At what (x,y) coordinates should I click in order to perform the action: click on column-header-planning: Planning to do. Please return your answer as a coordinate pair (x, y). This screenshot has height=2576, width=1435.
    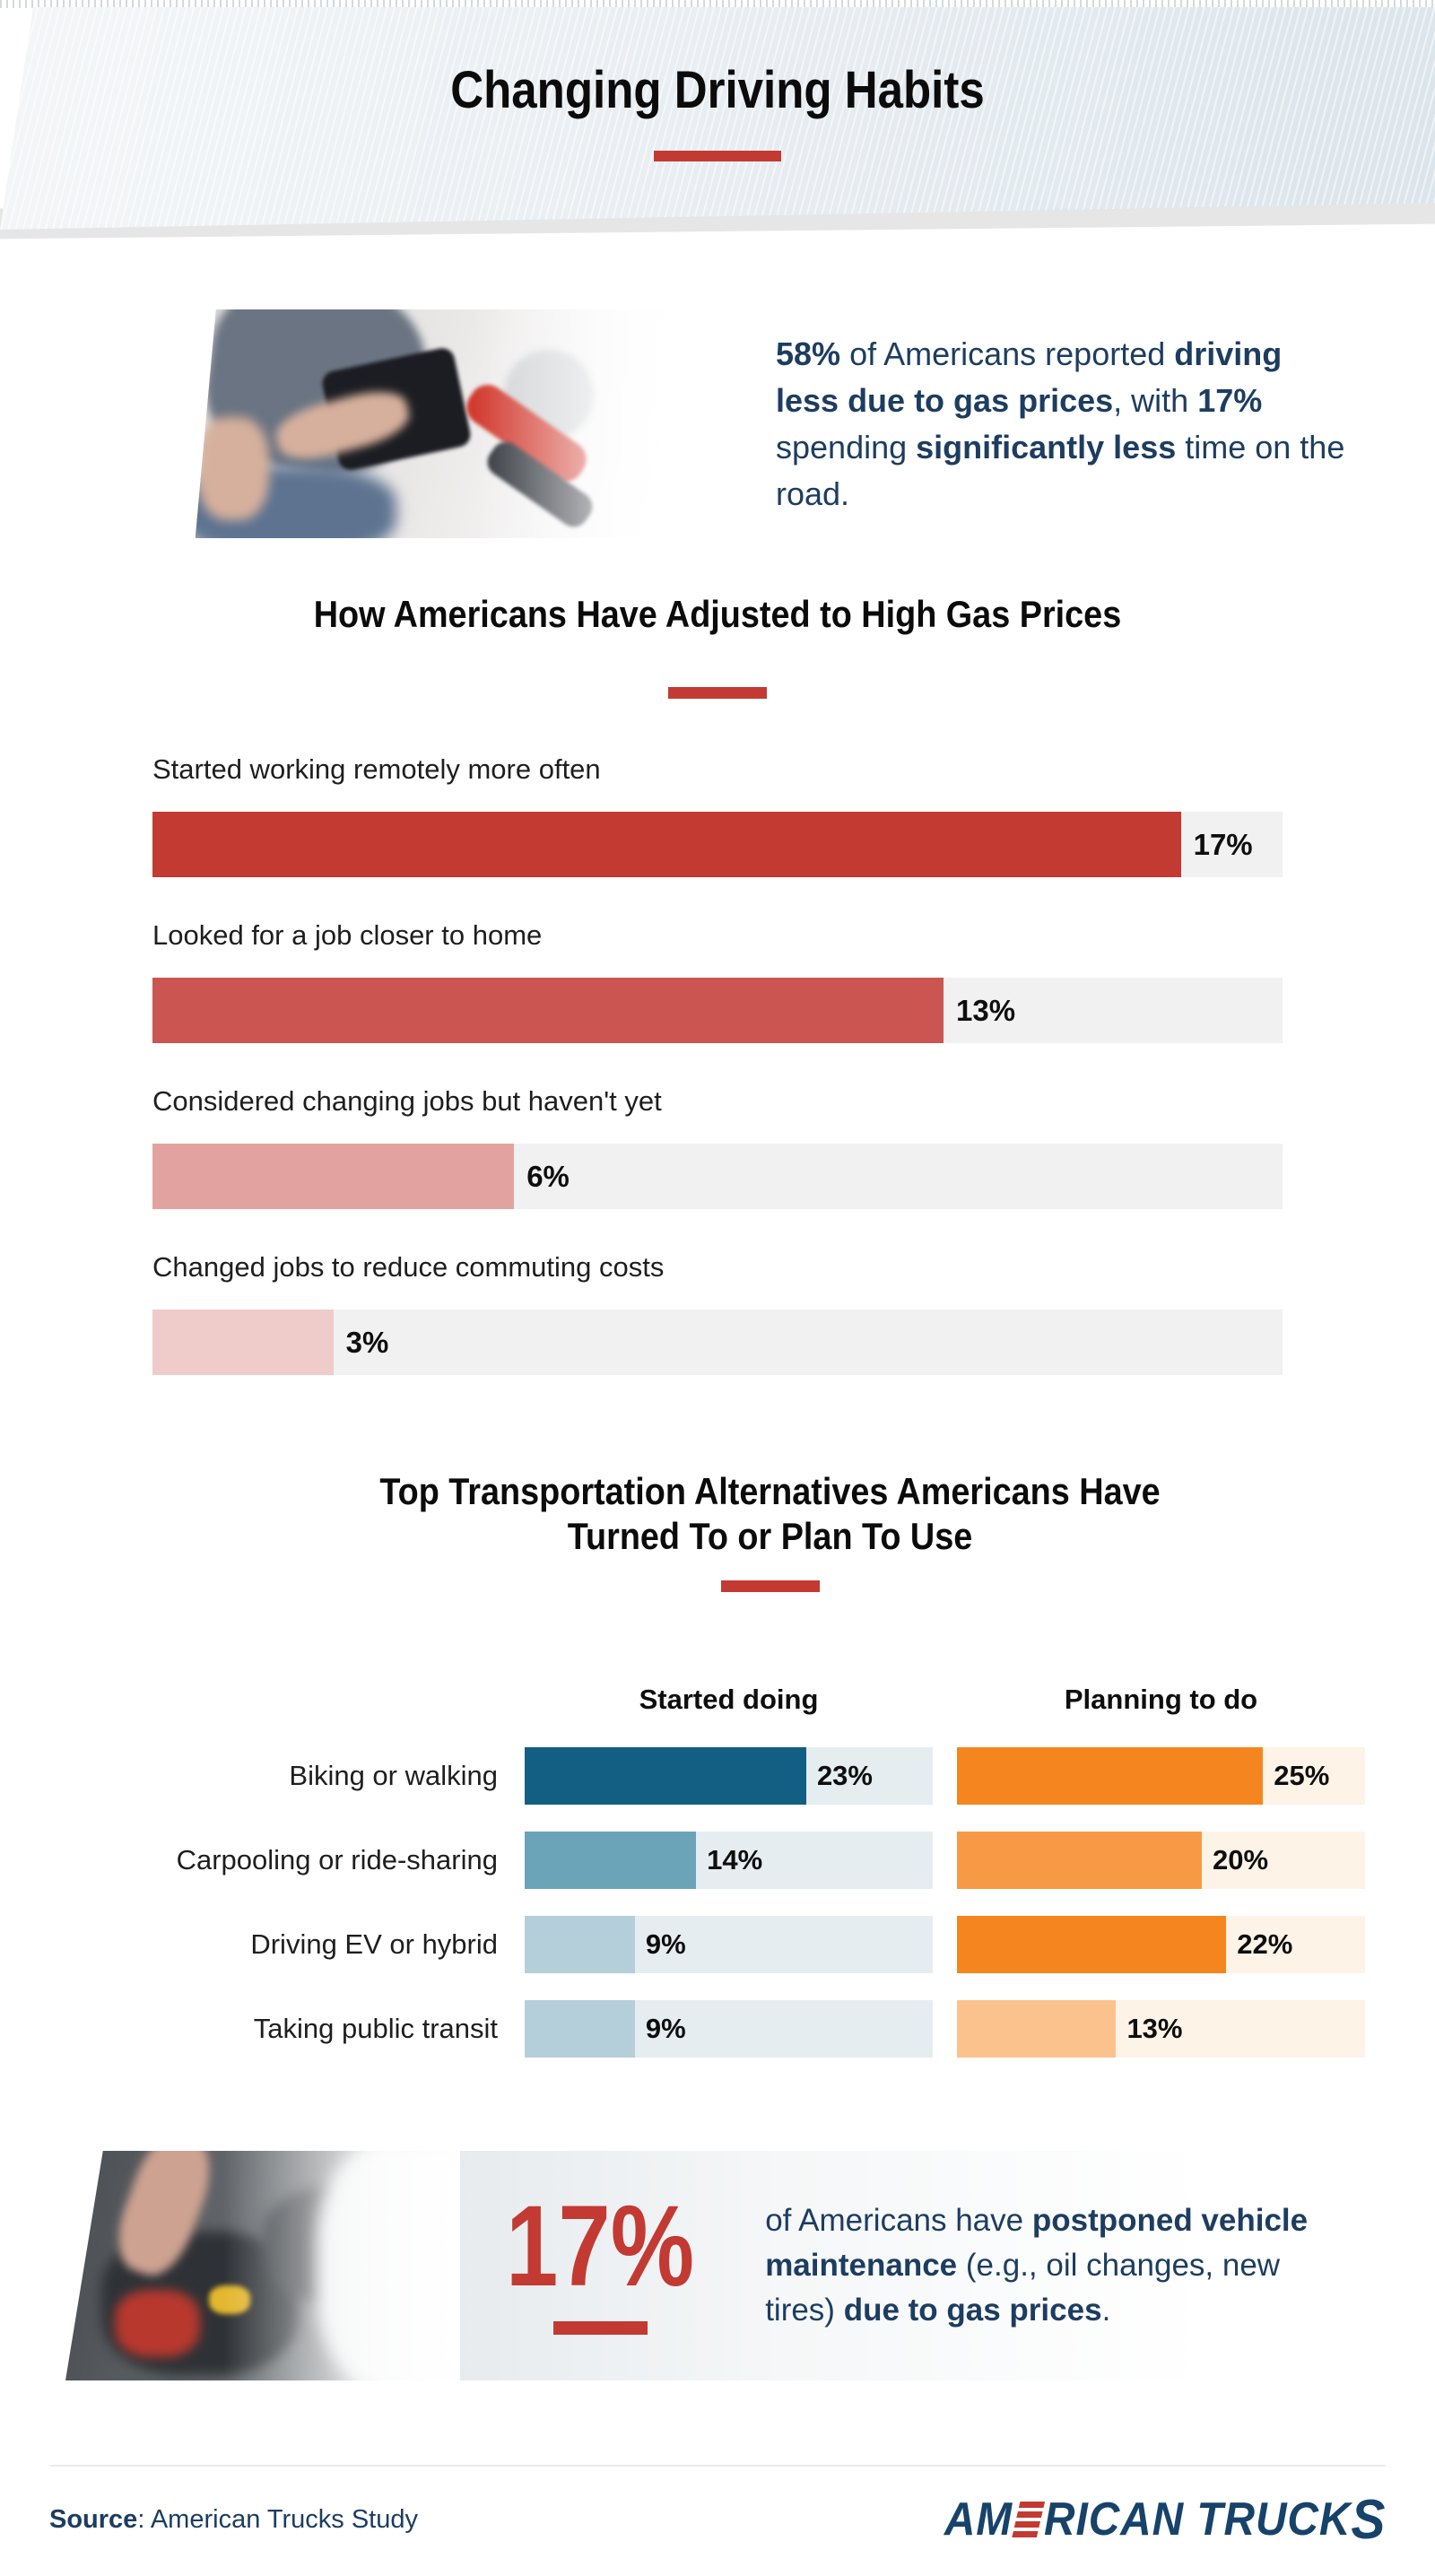
    Looking at the image, I should click on (1161, 1699).